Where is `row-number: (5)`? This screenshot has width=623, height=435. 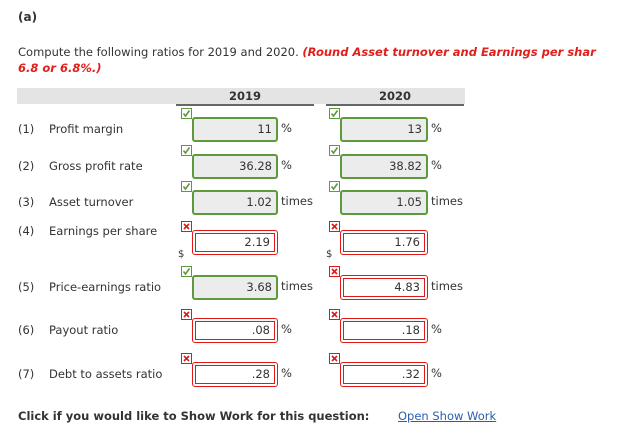
row-number: (5) is located at coordinates (26, 287).